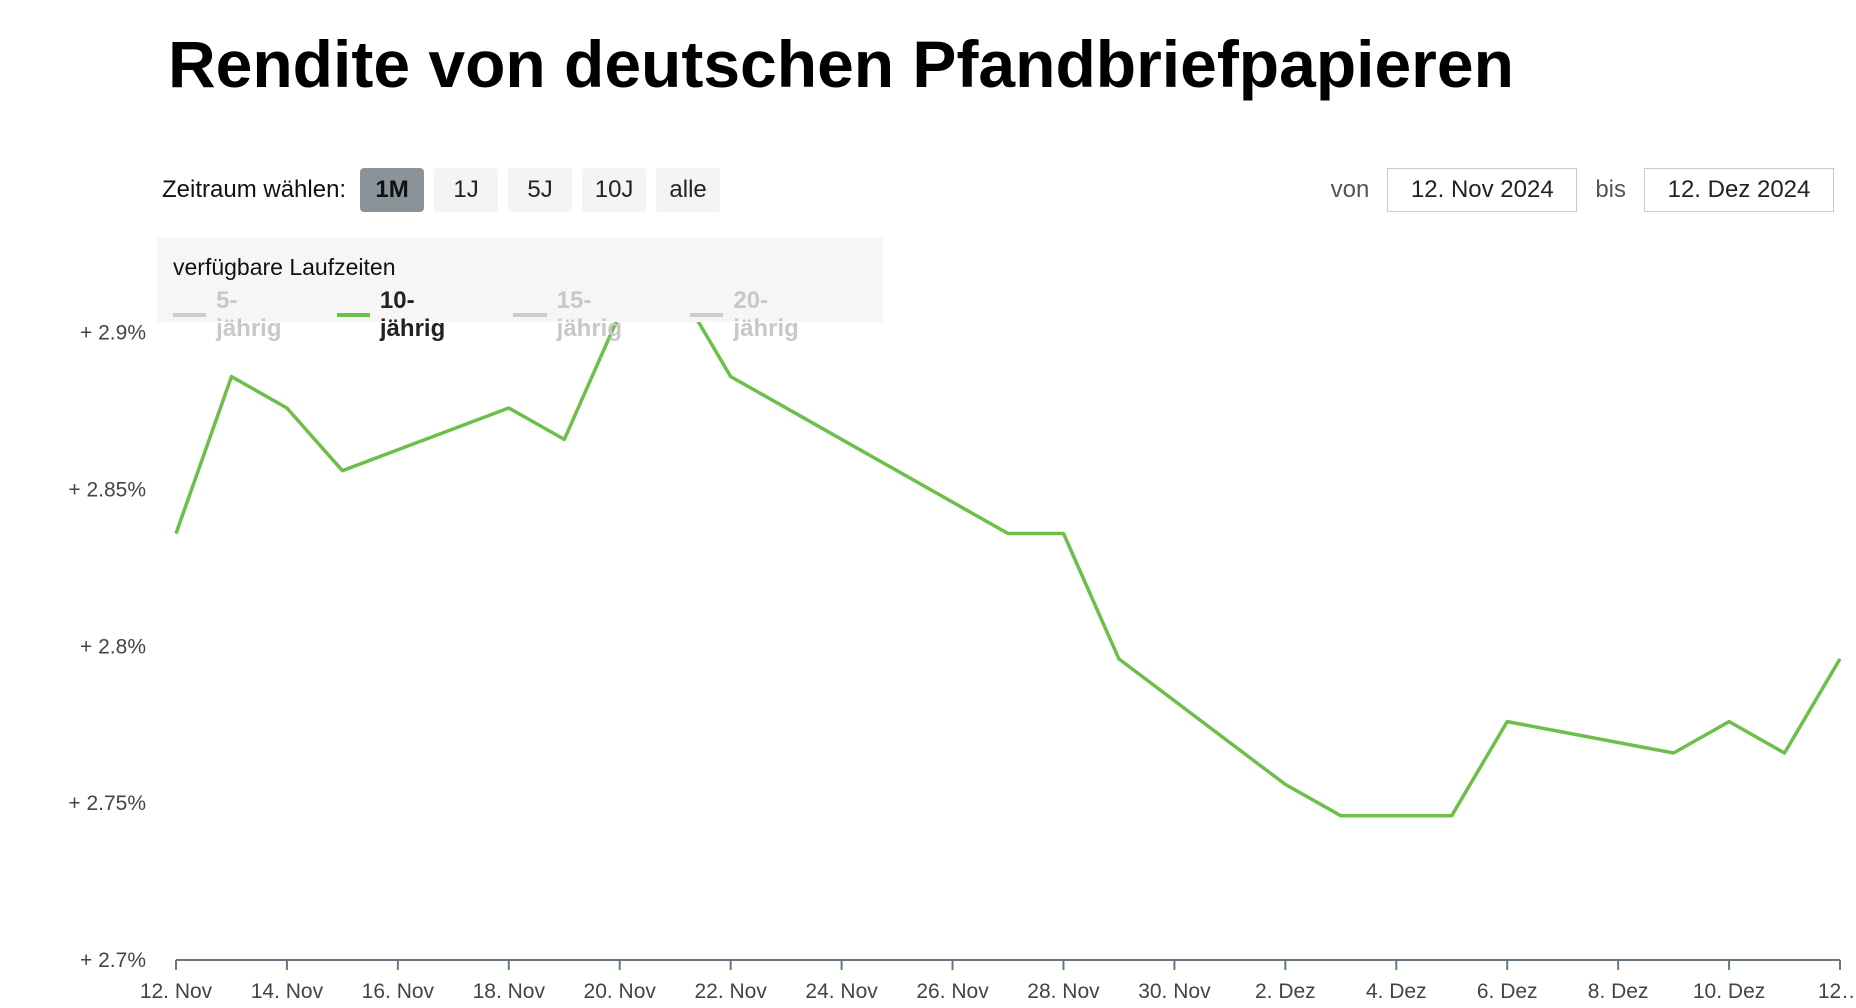 This screenshot has height=1008, width=1856. Describe the element at coordinates (113, 960) in the screenshot. I see `y-tick-label: + 2.7%` at that location.